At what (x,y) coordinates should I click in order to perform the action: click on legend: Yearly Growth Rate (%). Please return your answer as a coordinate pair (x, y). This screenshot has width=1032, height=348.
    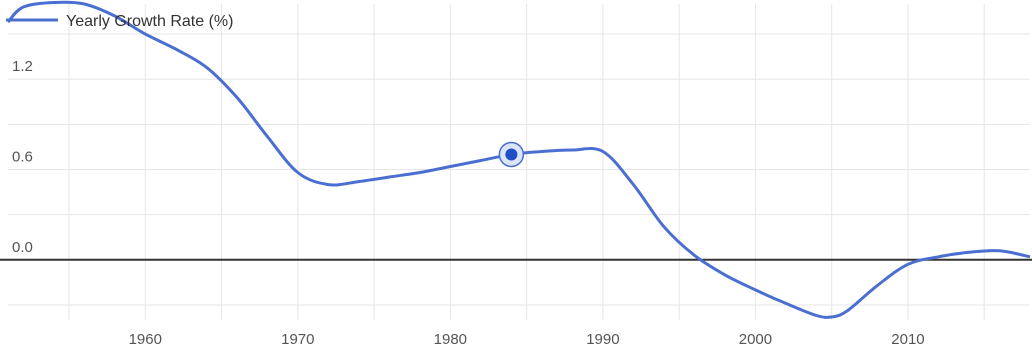
    Looking at the image, I should click on (119, 21).